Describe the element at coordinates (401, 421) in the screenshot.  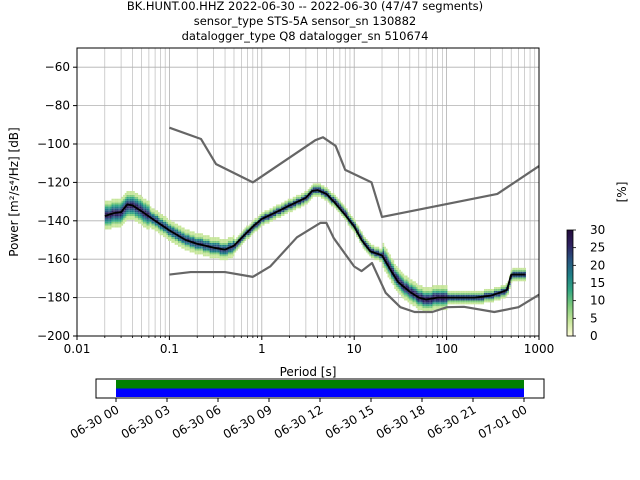
I see `coverage-tick-label: 06-30 18` at that location.